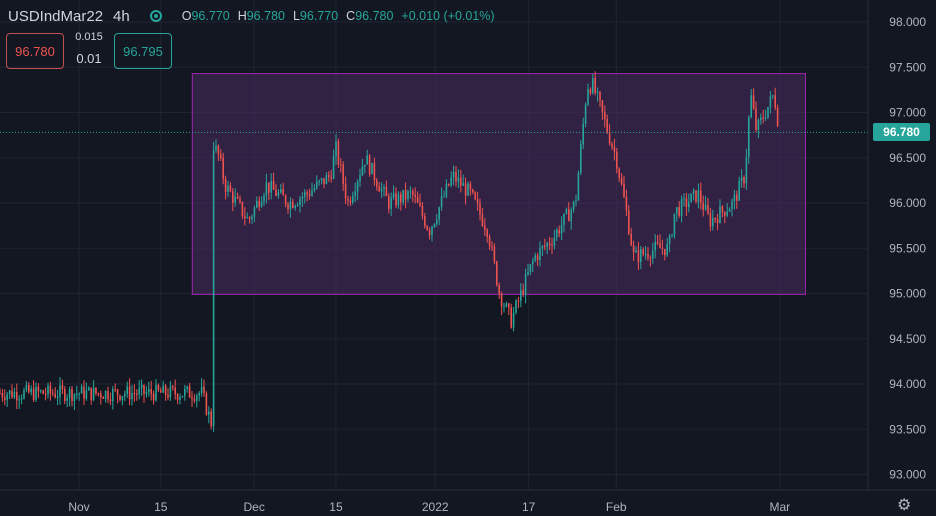 This screenshot has width=936, height=516. What do you see at coordinates (143, 51) in the screenshot?
I see `buy-button: 96.795` at bounding box center [143, 51].